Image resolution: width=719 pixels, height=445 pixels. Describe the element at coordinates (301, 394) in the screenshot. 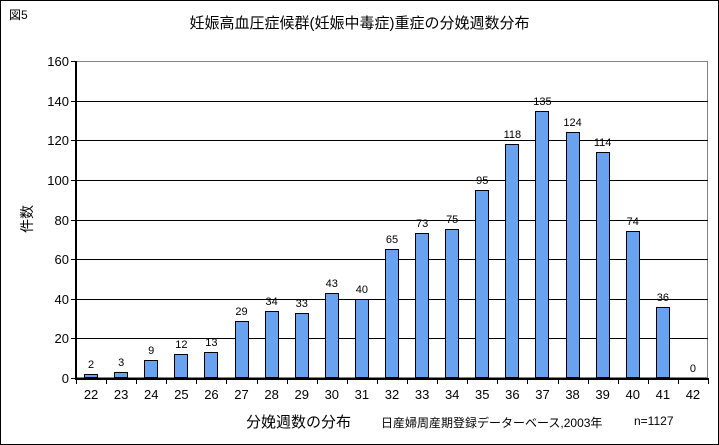

I see `x-tick-label: 29` at that location.